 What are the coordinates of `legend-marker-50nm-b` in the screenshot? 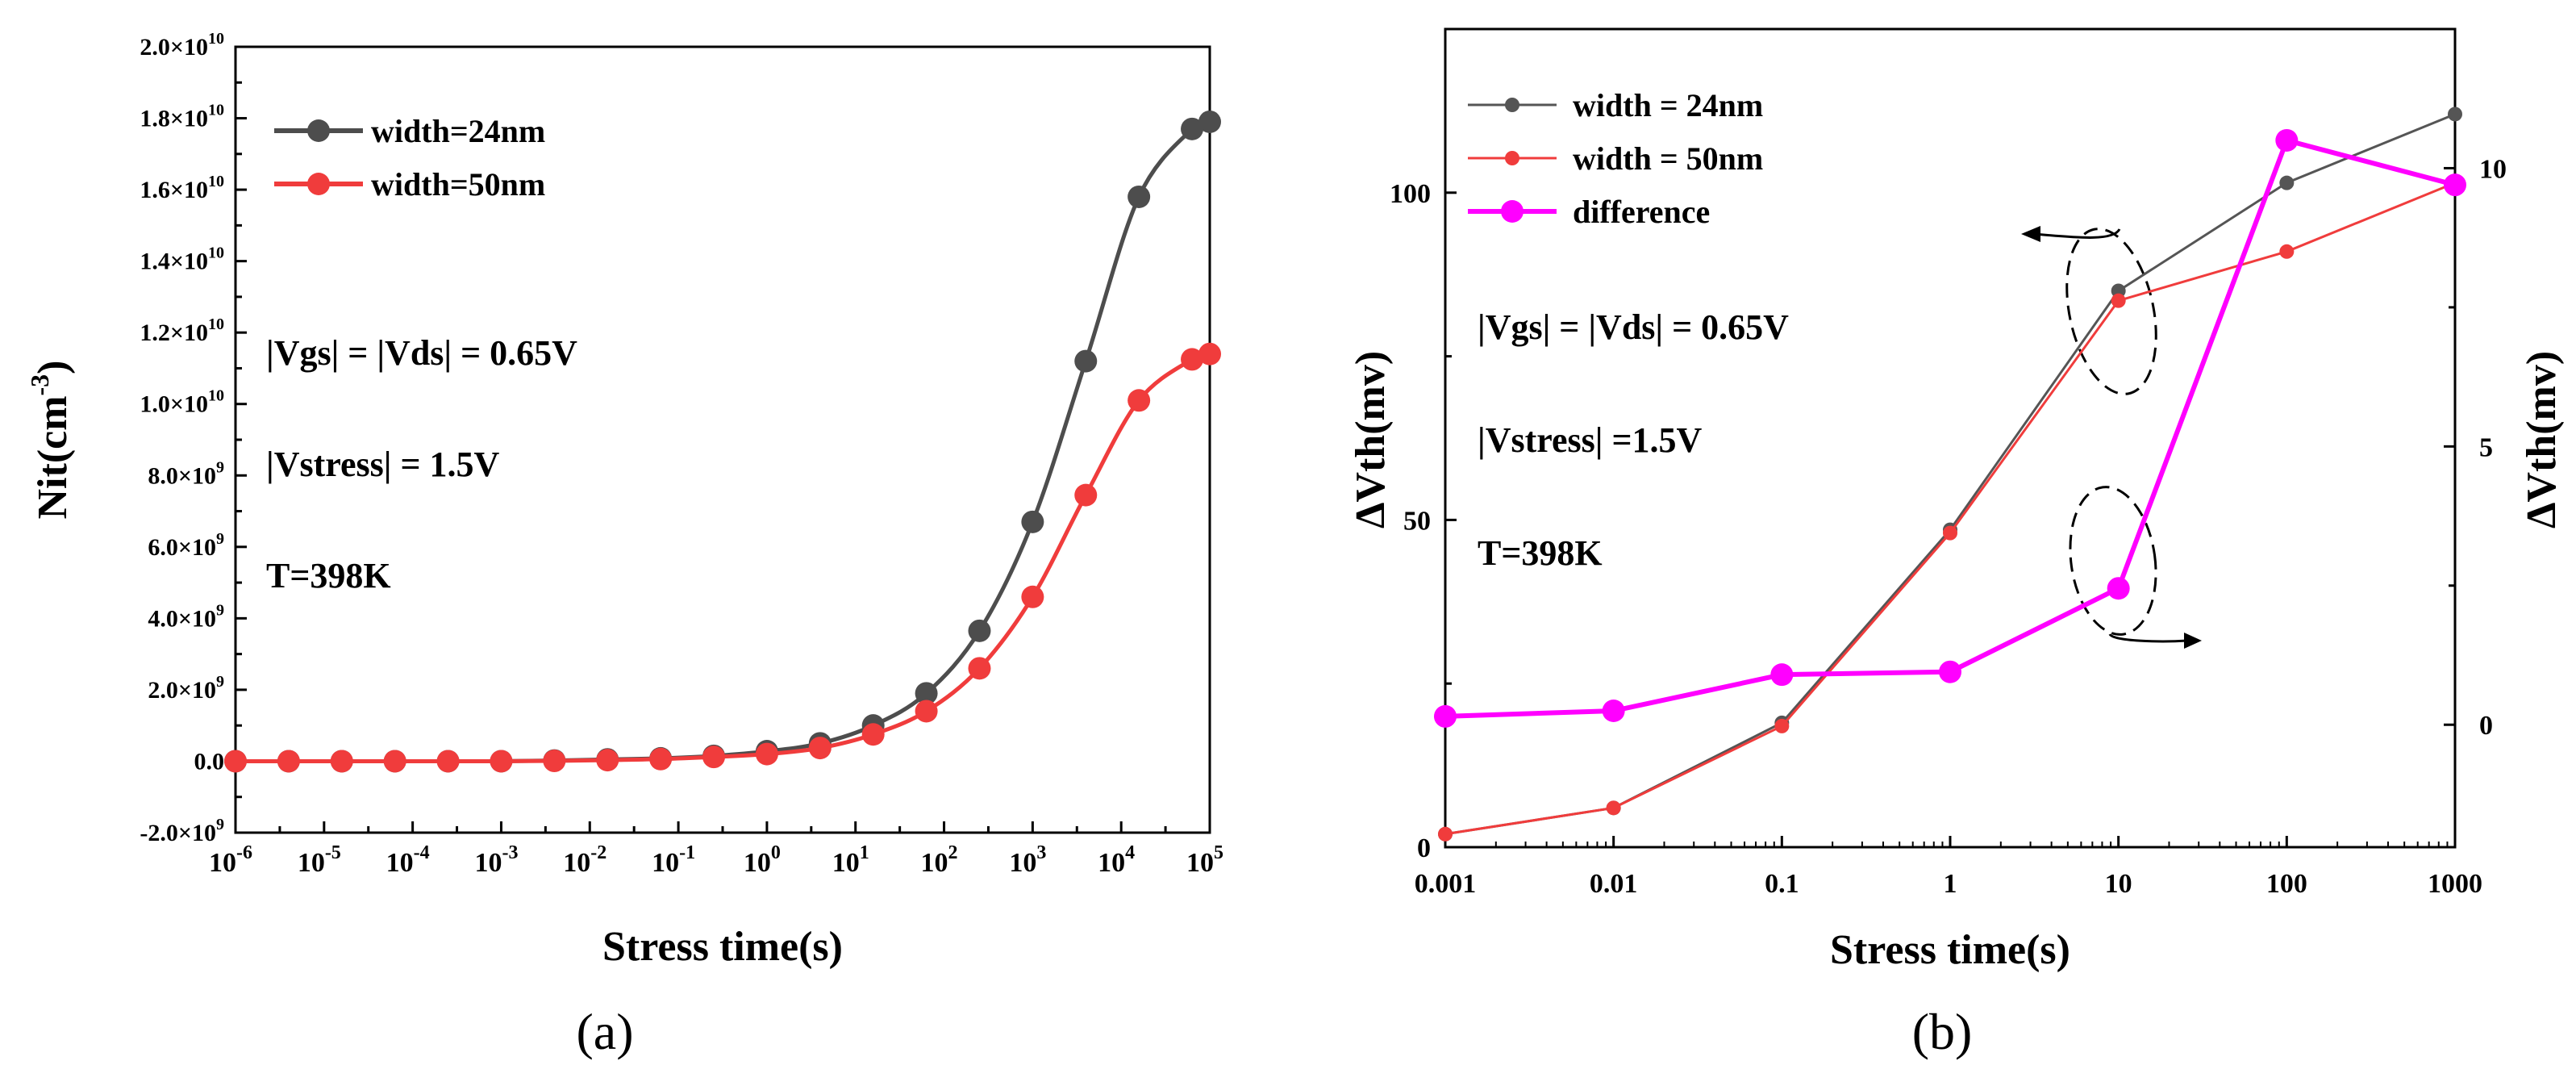 It's located at (1512, 158).